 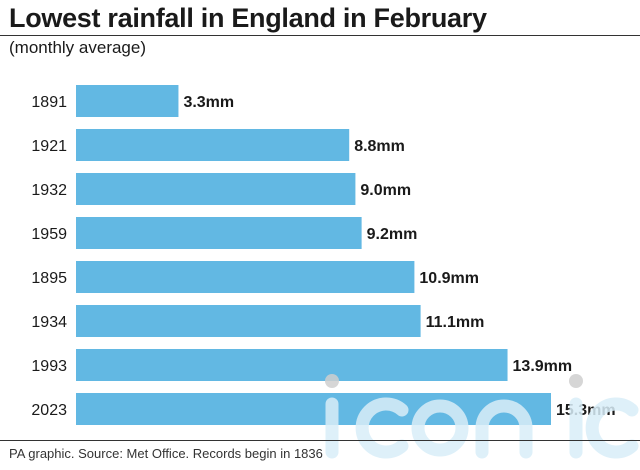 I want to click on data-label: 10.9mm, so click(x=449, y=278).